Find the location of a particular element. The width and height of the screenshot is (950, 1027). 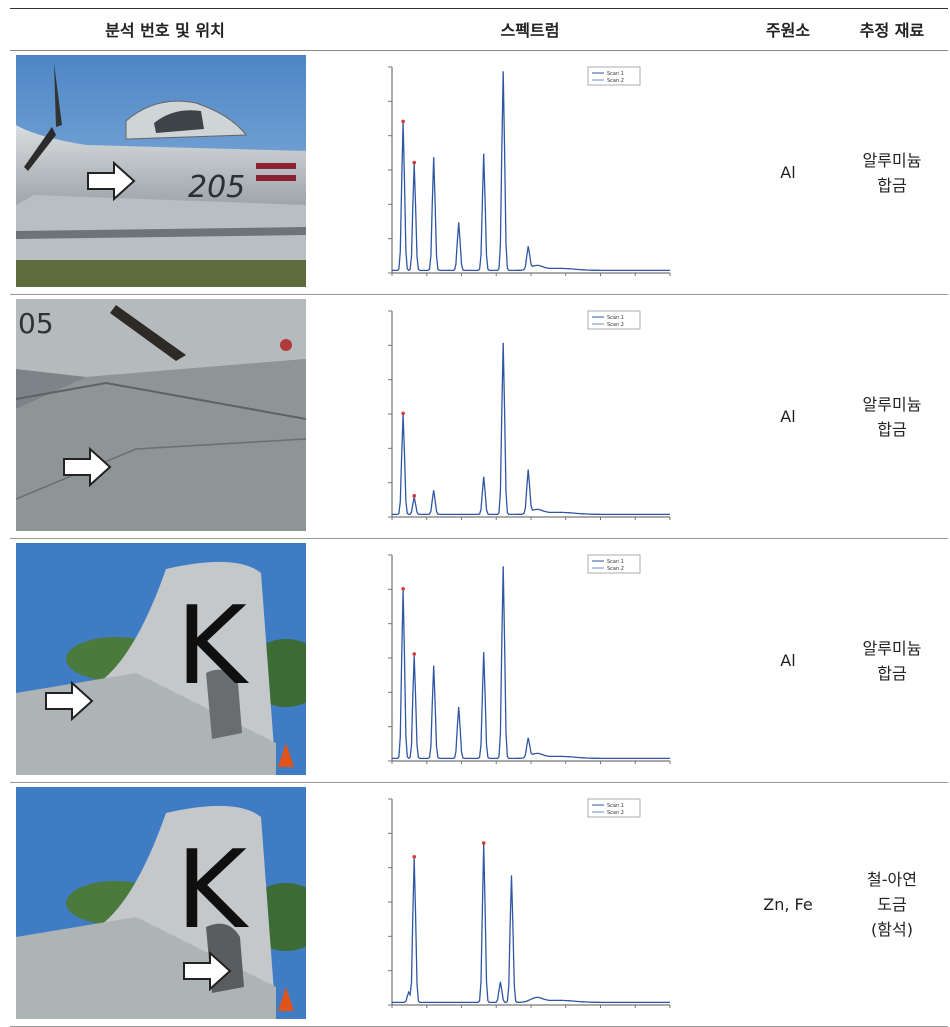

header-spectrum: 스펙트럼 is located at coordinates (530, 30).